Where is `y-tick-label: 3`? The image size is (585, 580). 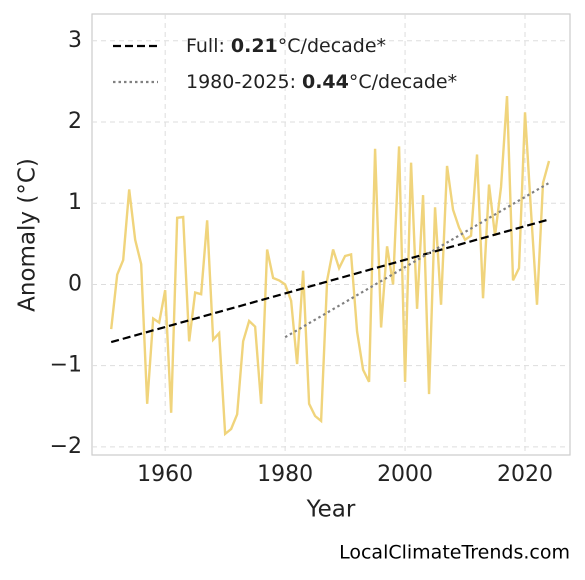 y-tick-label: 3 is located at coordinates (75, 40).